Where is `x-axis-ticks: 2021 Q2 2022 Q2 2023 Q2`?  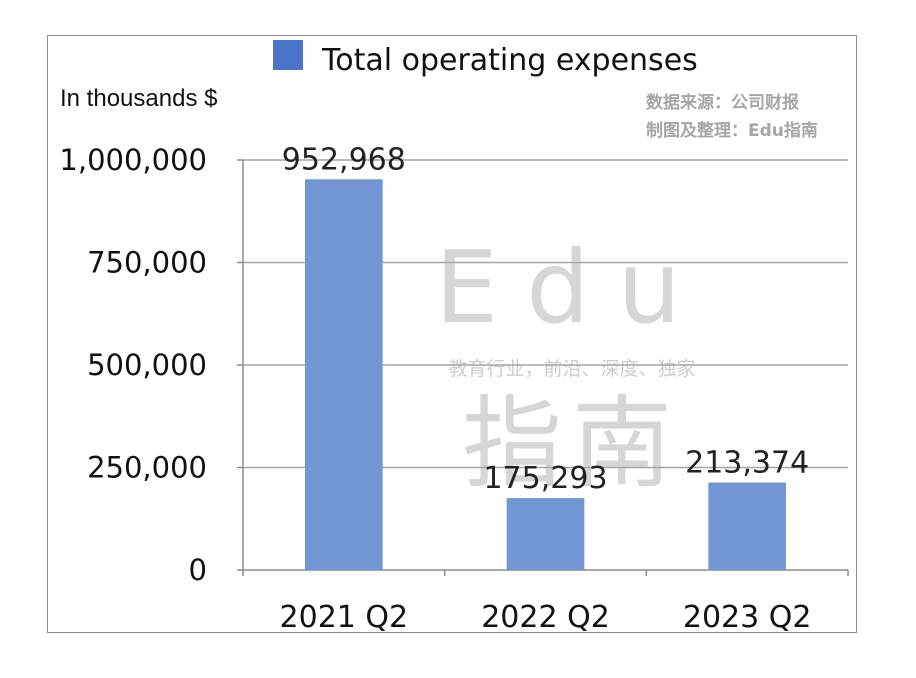 x-axis-ticks: 2021 Q2 2022 Q2 2023 Q2 is located at coordinates (546, 617).